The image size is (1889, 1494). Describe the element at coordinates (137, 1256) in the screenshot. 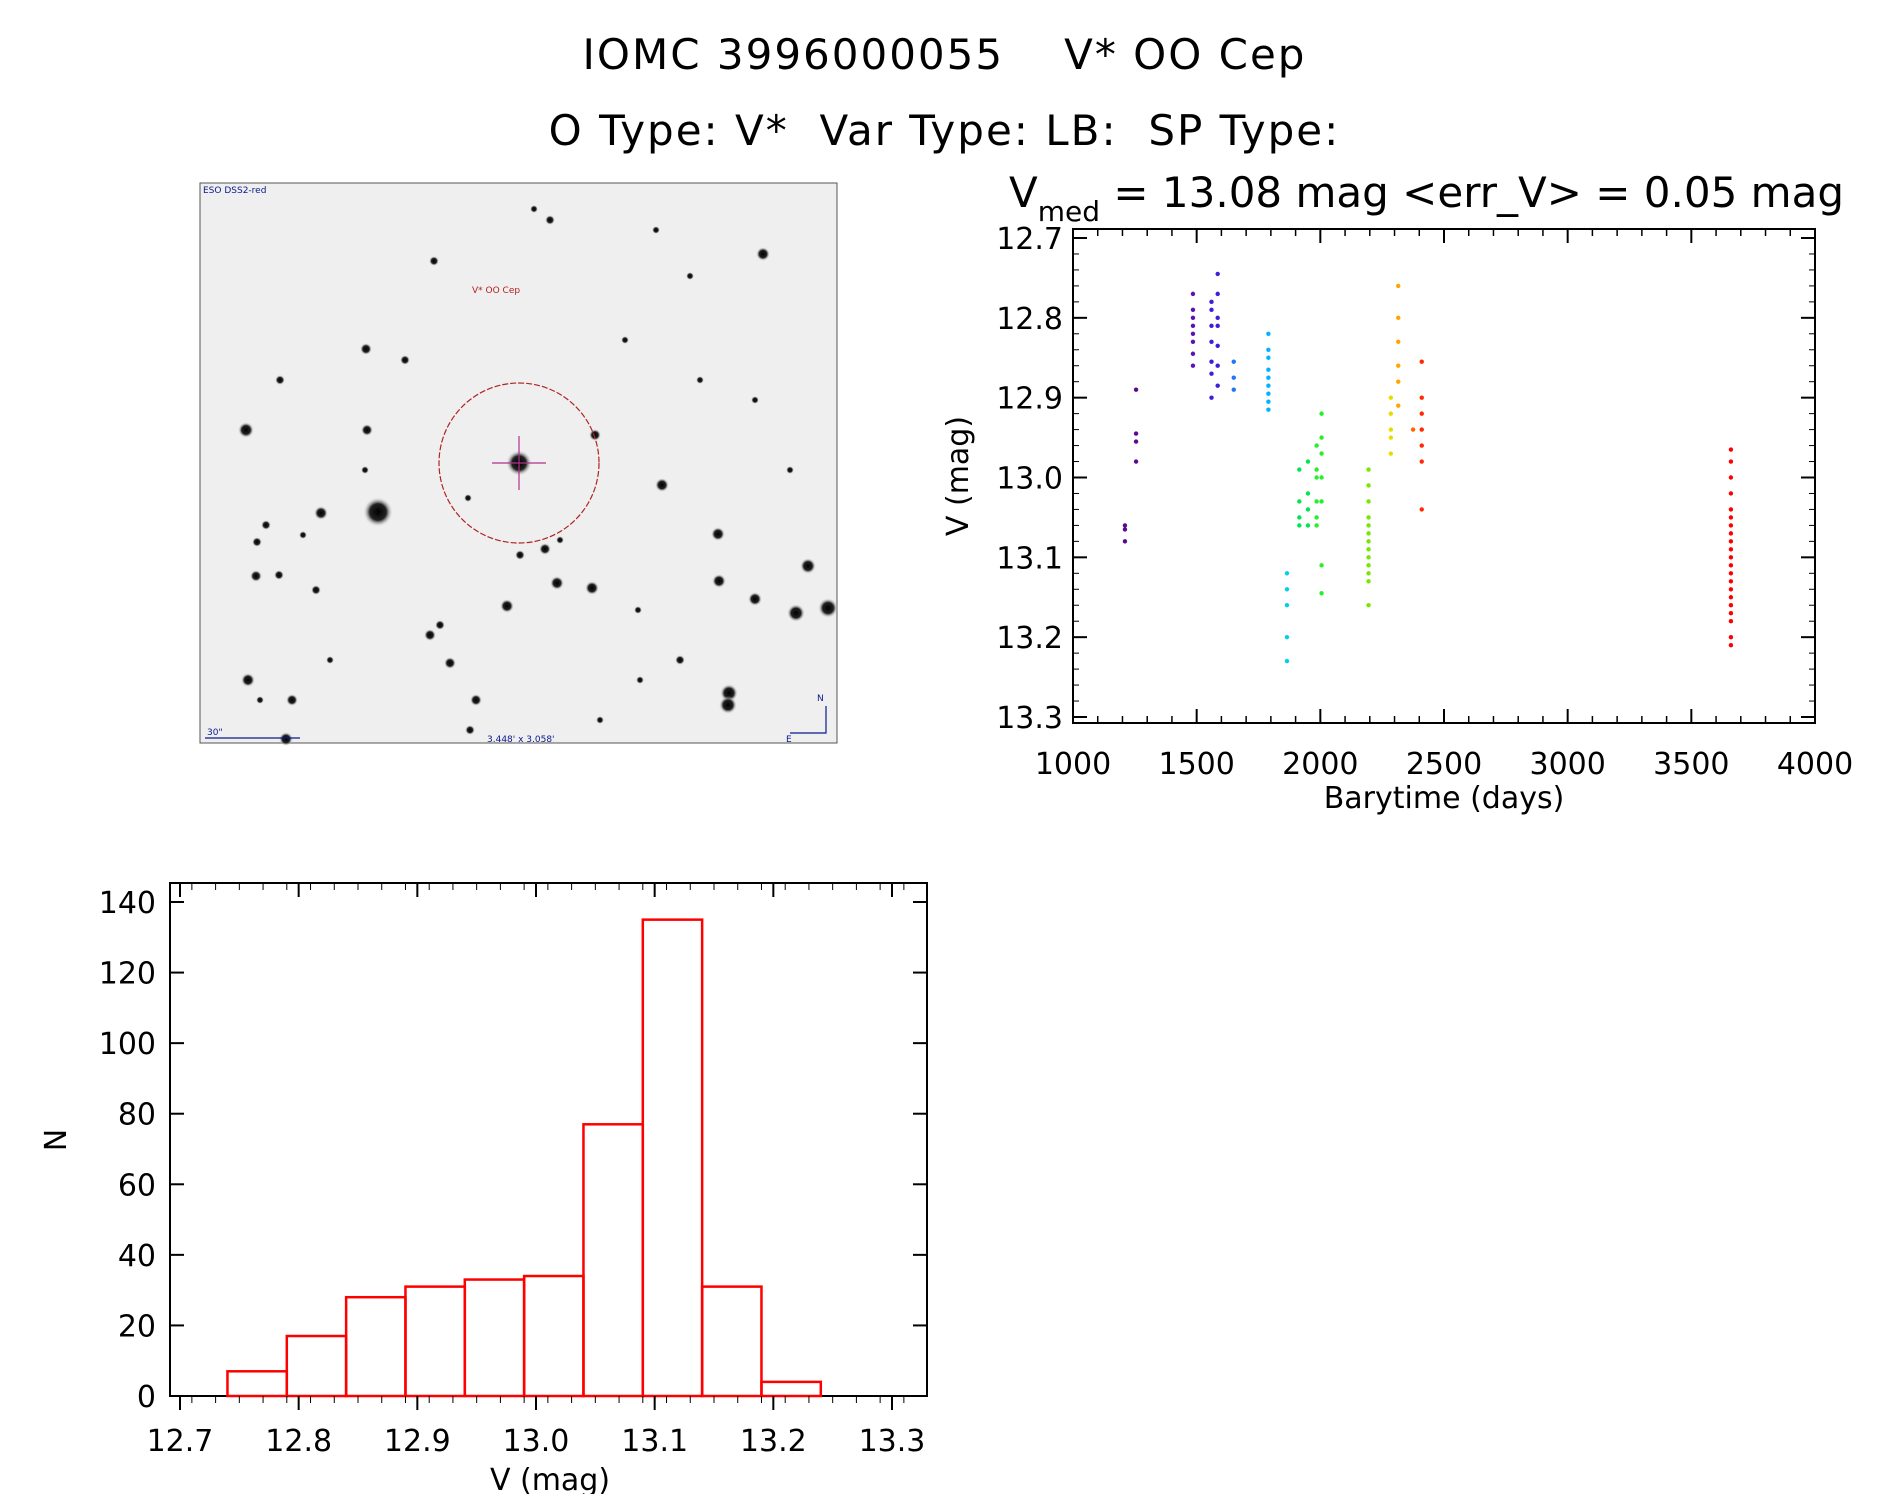

I see `hist-ytick-label: 40` at that location.